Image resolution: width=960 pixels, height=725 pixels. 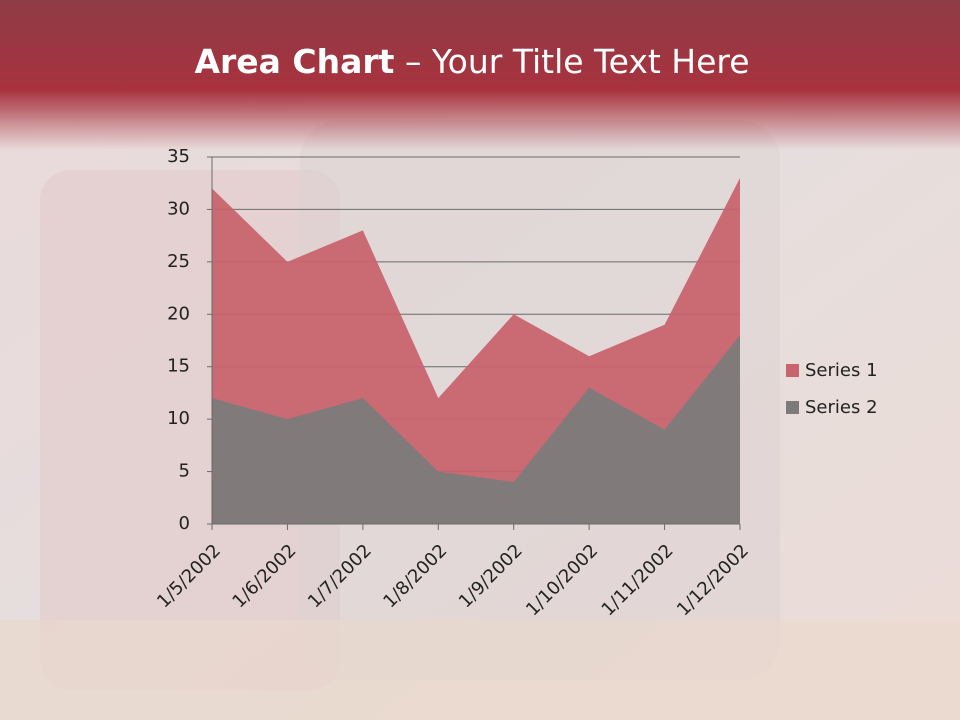 What do you see at coordinates (178, 261) in the screenshot?
I see `y-tick-label: 25` at bounding box center [178, 261].